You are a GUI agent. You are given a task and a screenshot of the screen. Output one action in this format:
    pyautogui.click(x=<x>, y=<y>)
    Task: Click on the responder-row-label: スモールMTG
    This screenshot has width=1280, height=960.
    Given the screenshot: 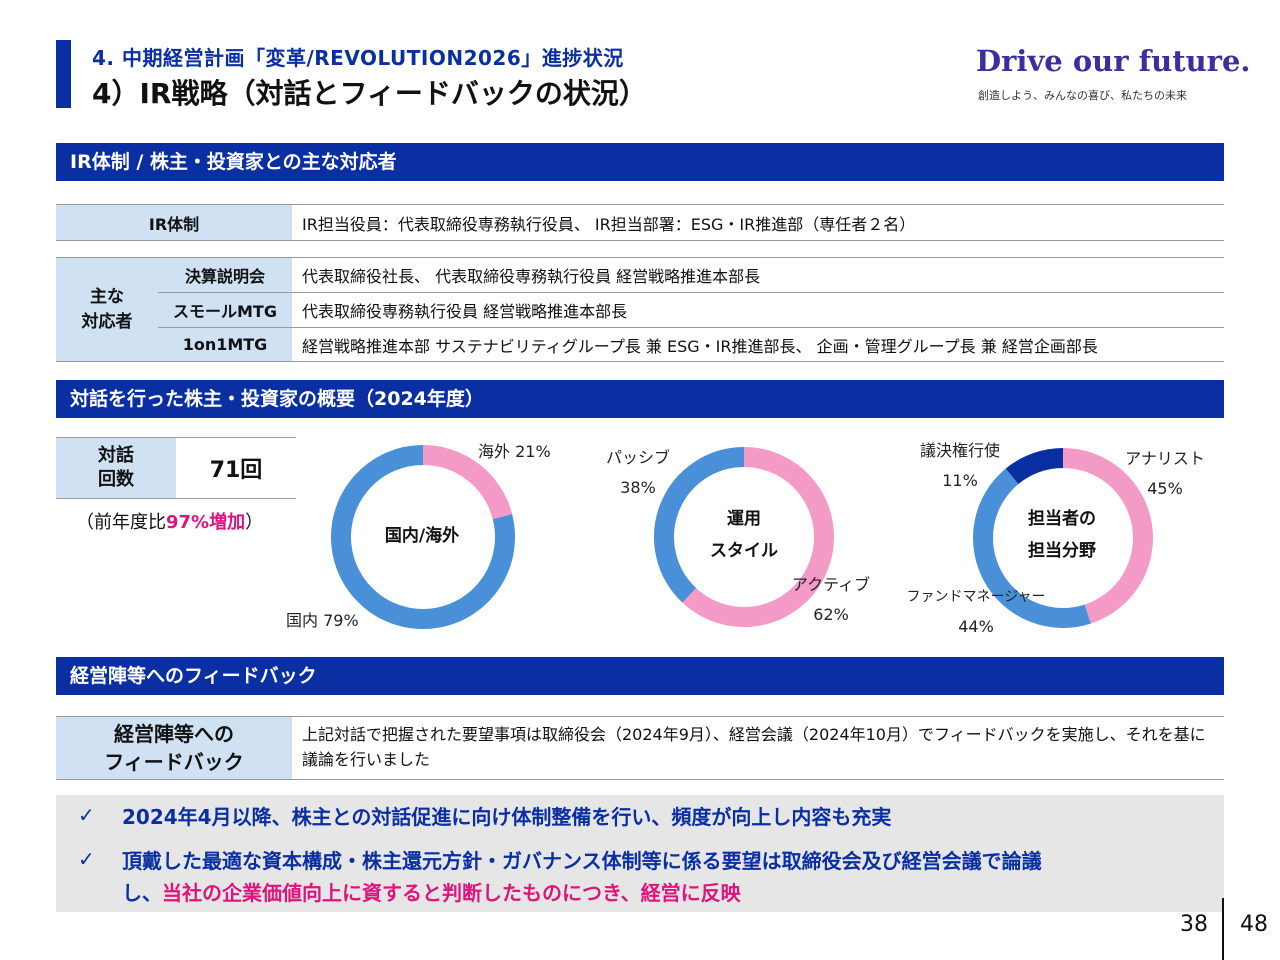 What is the action you would take?
    pyautogui.click(x=225, y=310)
    